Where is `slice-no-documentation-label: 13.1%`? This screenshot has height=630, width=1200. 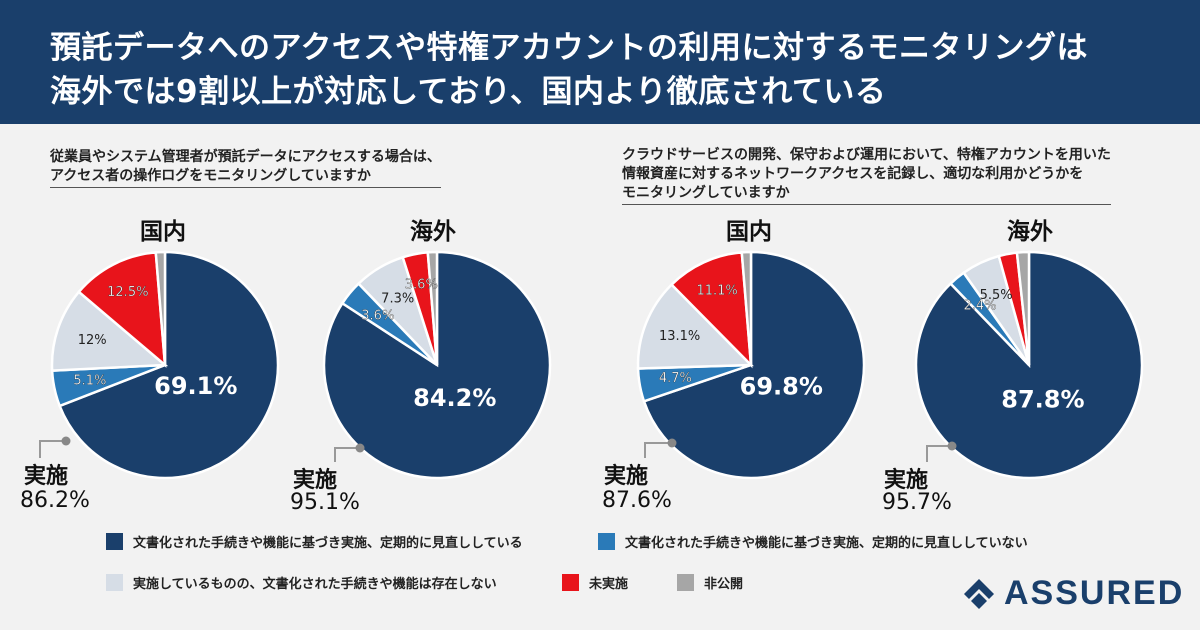
slice-no-documentation-label: 13.1% is located at coordinates (679, 336).